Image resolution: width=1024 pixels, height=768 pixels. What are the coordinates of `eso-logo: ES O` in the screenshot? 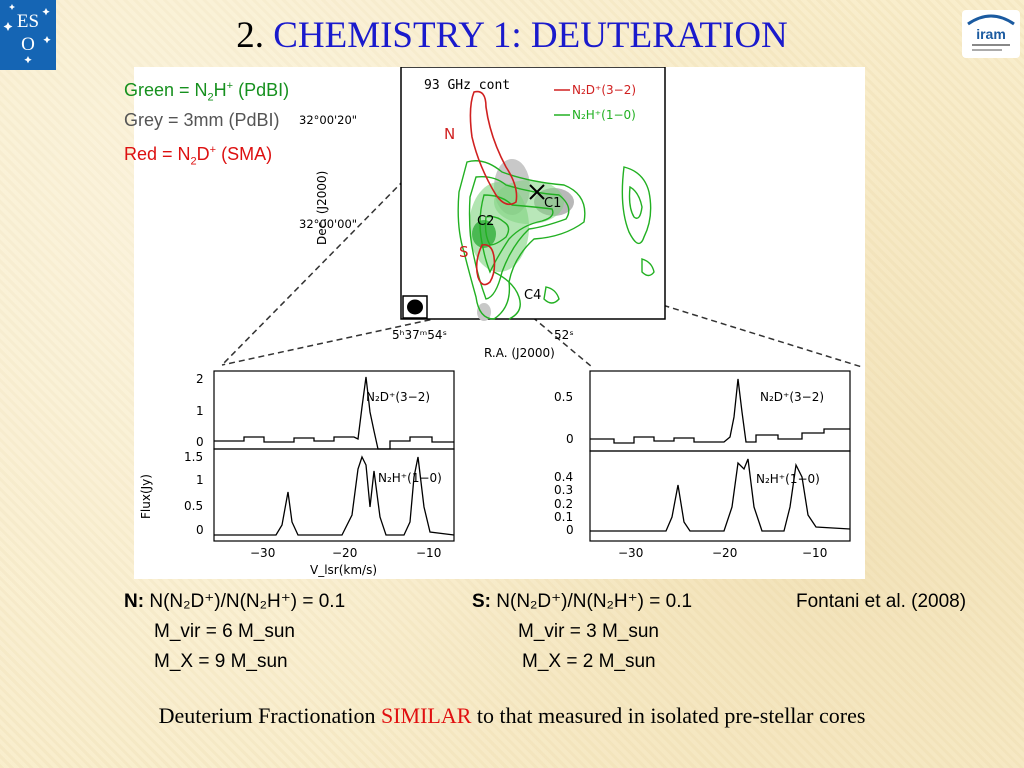 It's located at (28, 35).